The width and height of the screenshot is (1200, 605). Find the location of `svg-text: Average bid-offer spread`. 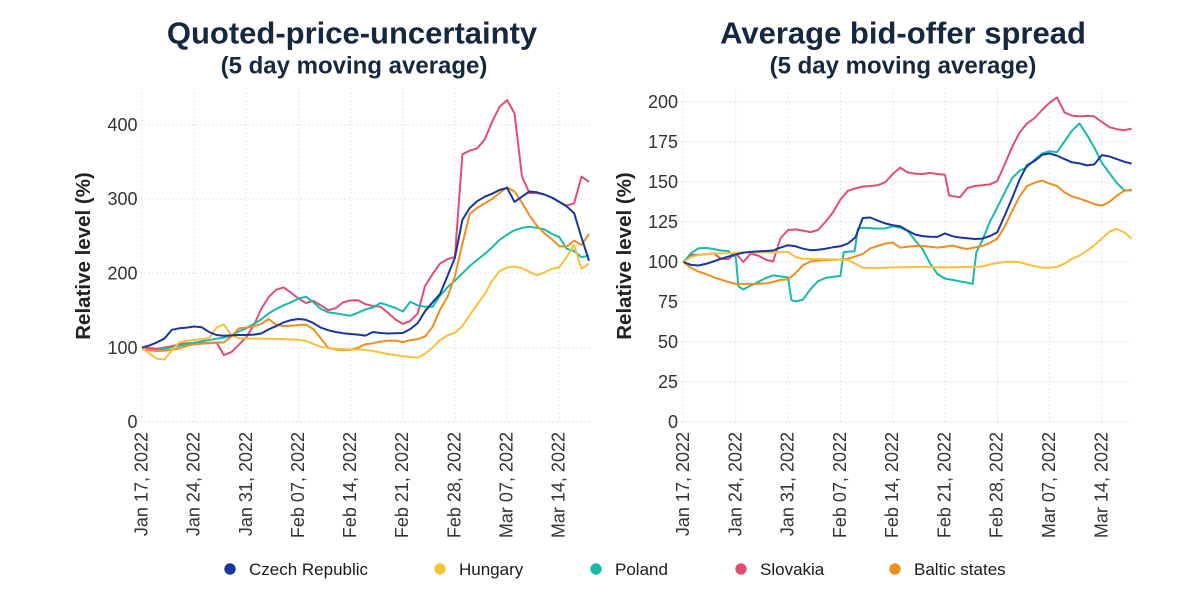

svg-text: Average bid-offer spread is located at coordinates (903, 33).